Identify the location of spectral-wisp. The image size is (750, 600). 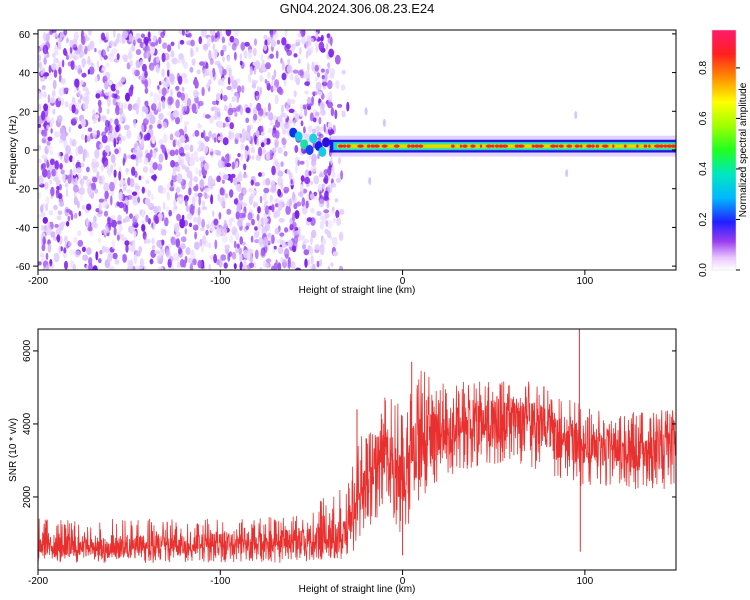
(370, 180).